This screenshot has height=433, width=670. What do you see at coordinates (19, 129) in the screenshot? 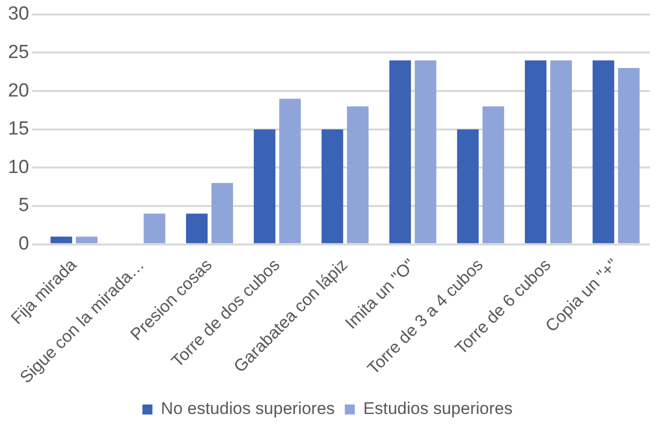
I see `y-tick-label: 15` at bounding box center [19, 129].